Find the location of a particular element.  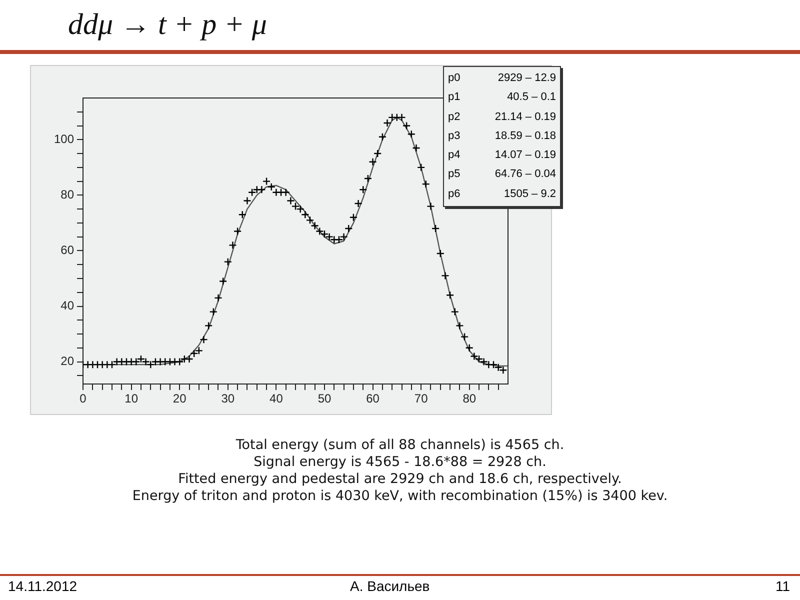

x-tick-label: 80 is located at coordinates (469, 398).